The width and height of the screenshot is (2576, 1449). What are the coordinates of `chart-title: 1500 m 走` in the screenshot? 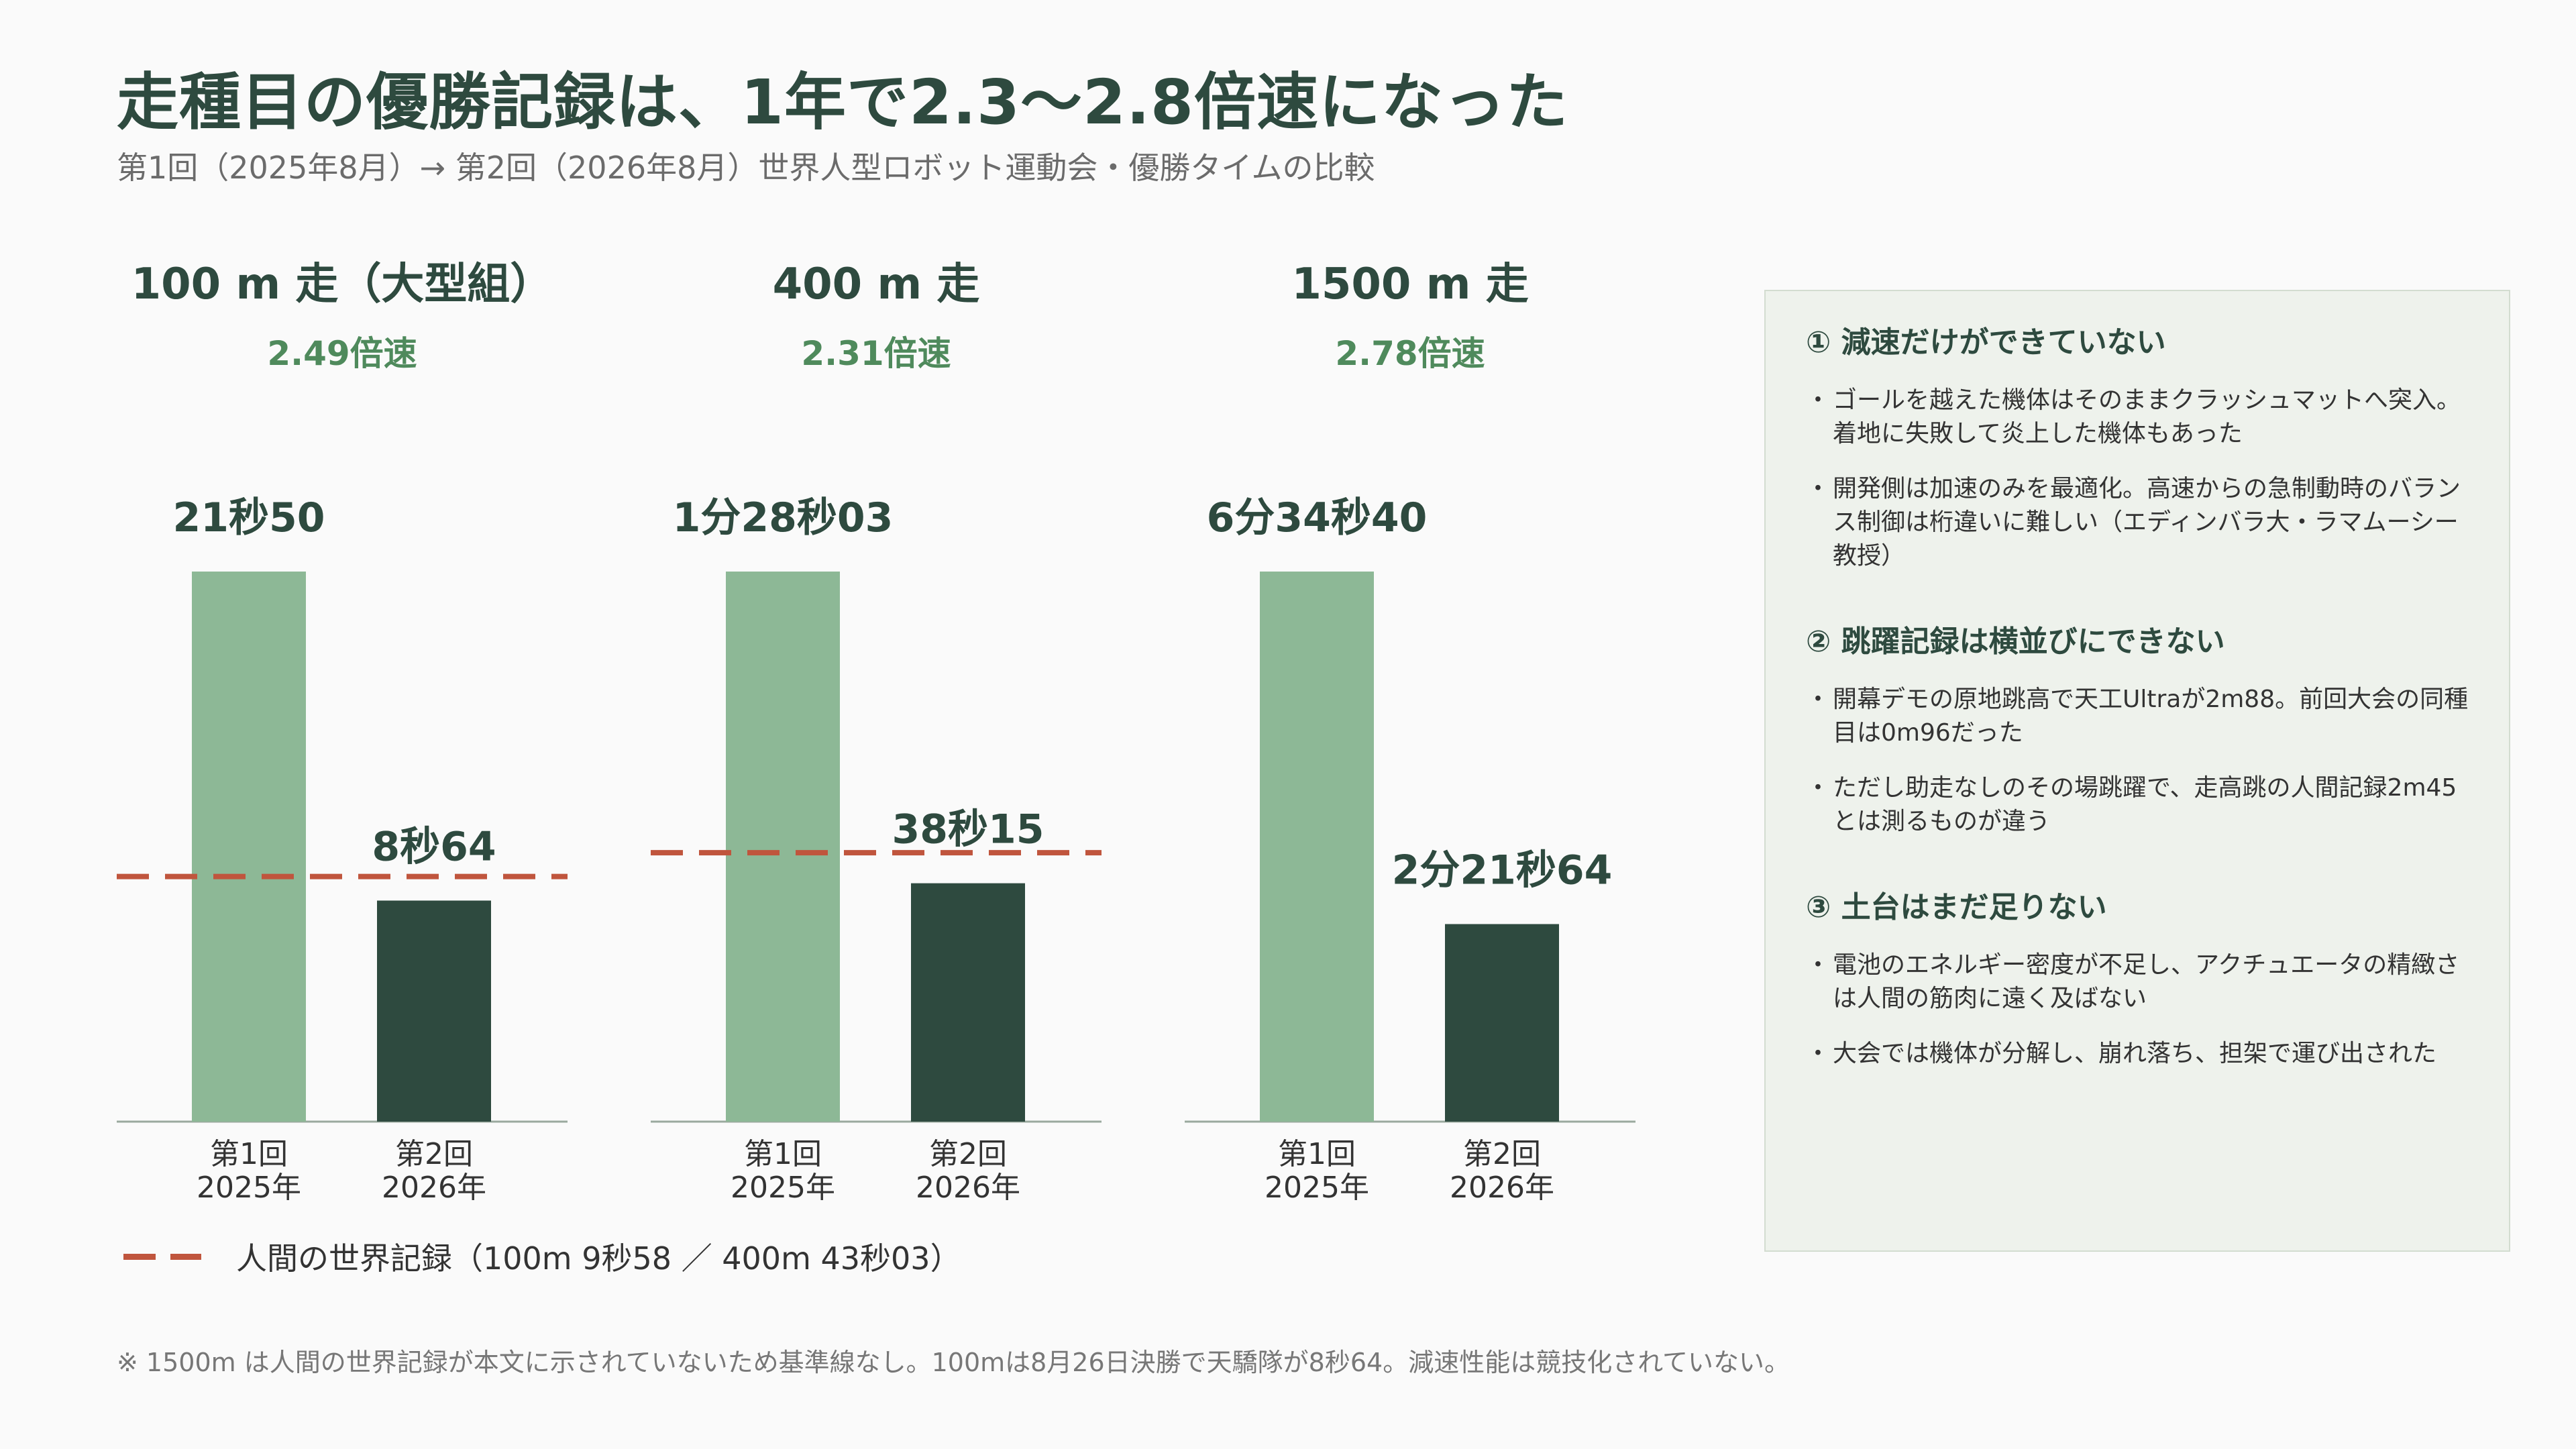 It's located at (1409, 284).